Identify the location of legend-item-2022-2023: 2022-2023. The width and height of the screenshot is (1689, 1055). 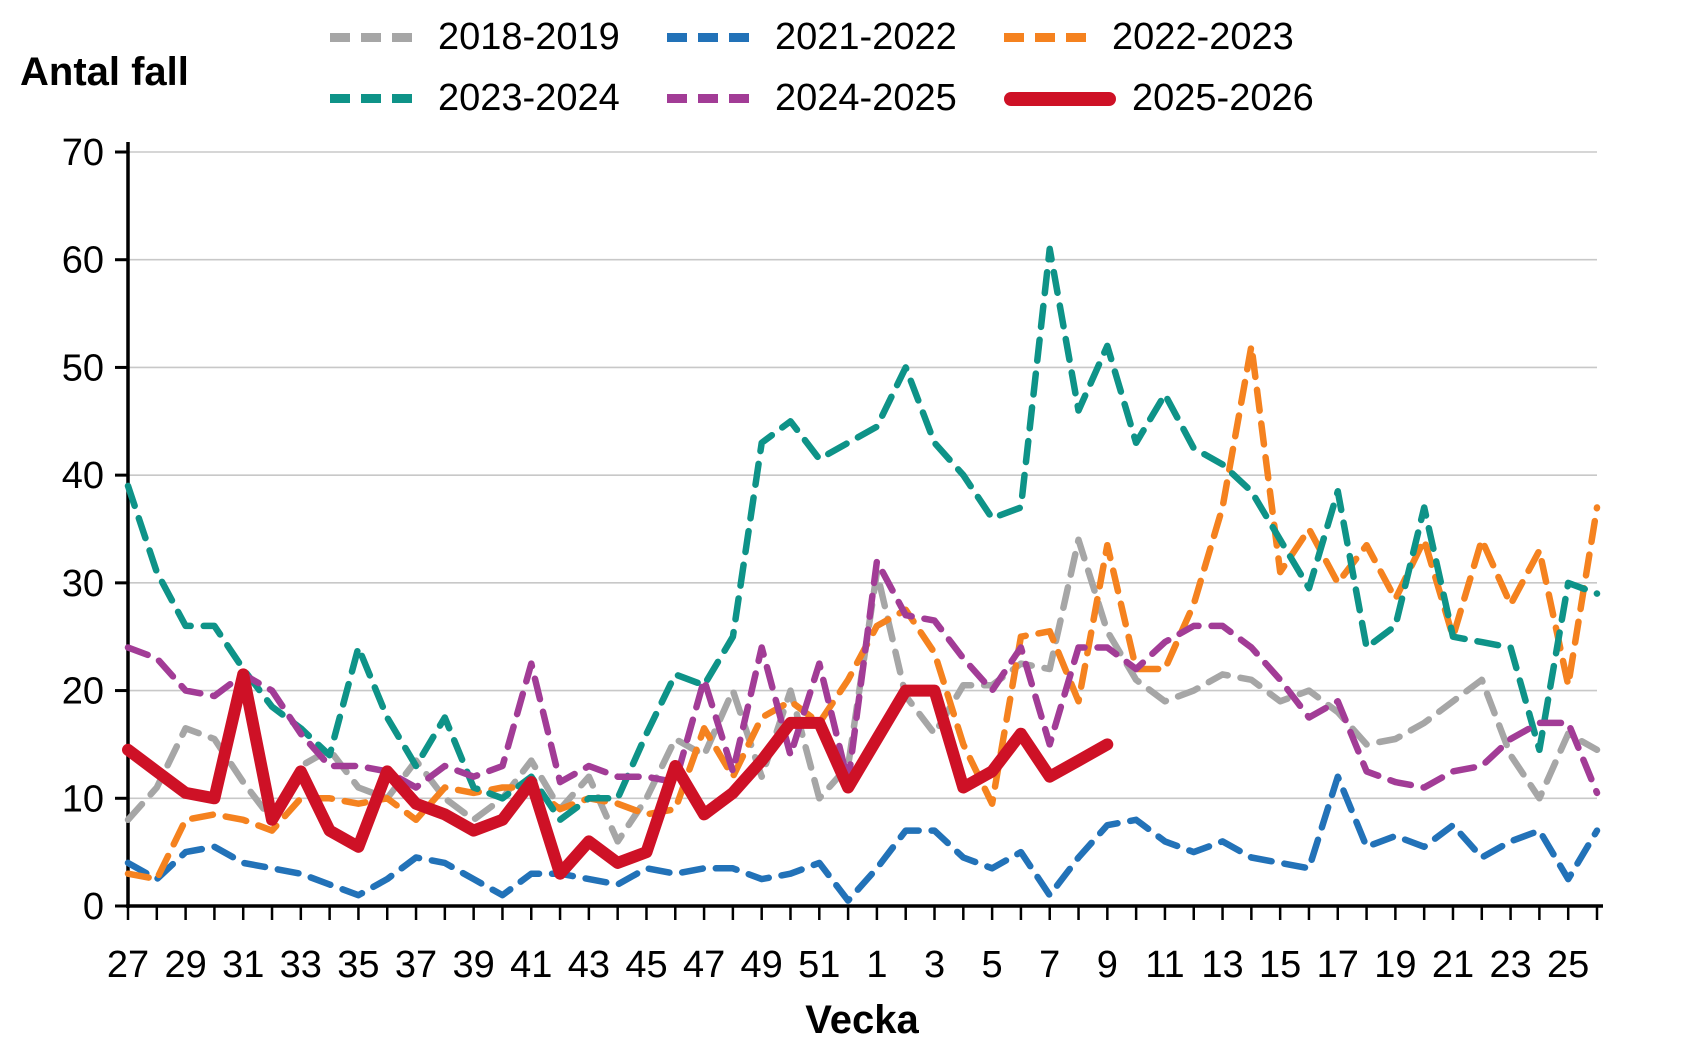
(1172, 37).